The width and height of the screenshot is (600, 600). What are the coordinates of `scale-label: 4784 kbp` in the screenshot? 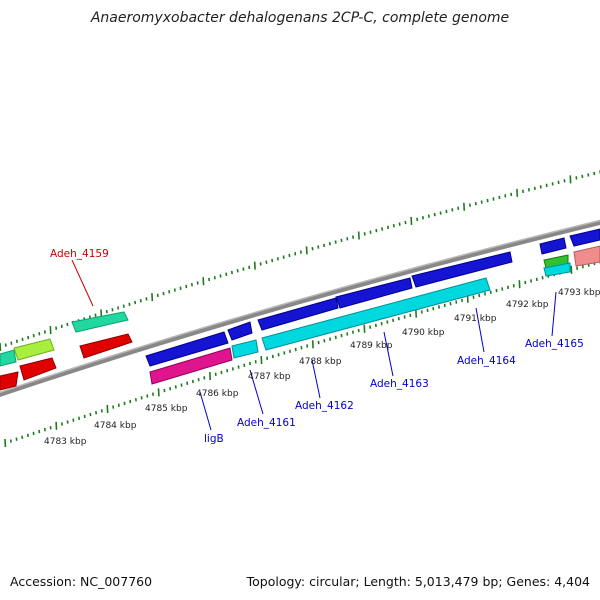 It's located at (115, 426).